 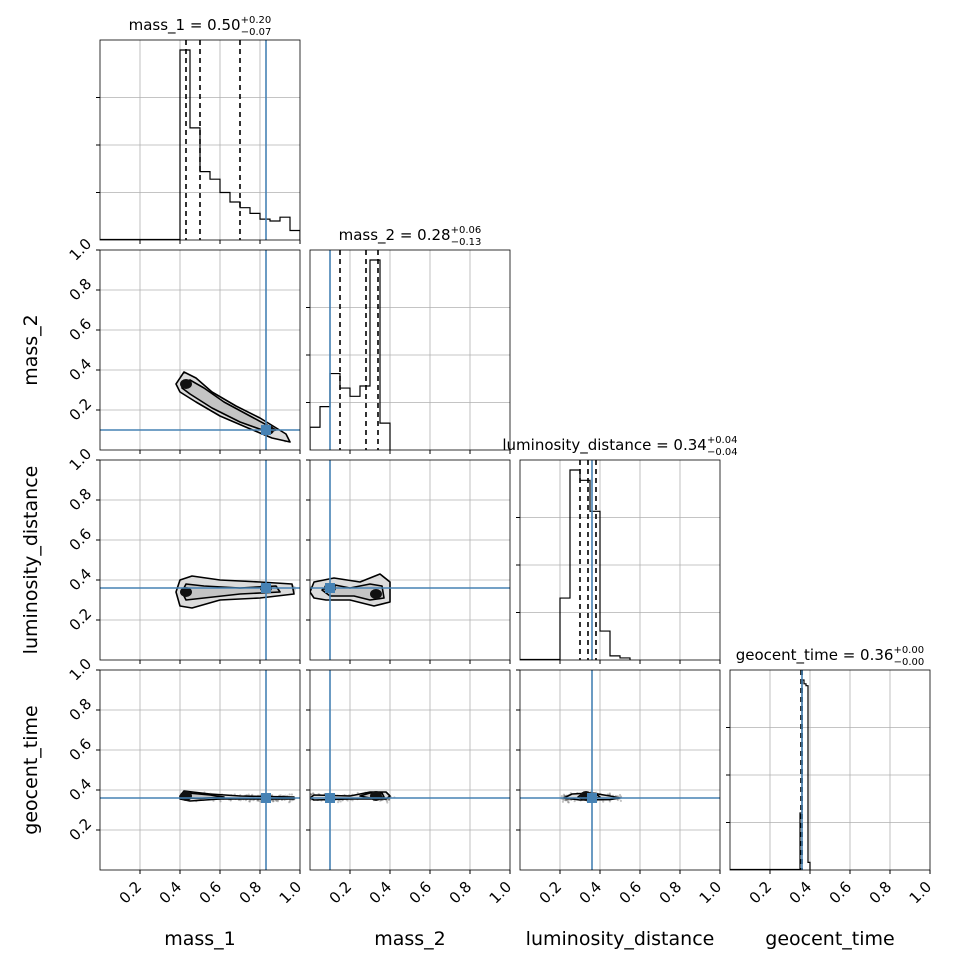 I want to click on title-geocent_time: geocent_time = 0.36+0.00 −0.00, so click(x=830, y=656).